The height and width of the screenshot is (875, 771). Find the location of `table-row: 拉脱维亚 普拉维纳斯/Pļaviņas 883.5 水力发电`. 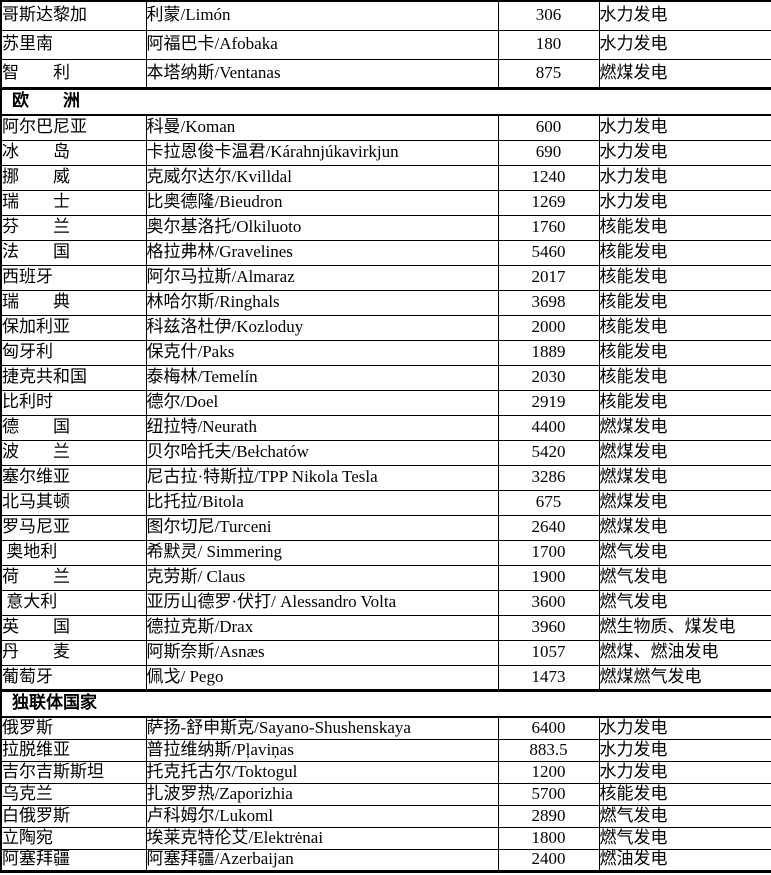

table-row: 拉脱维亚 普拉维纳斯/Pļaviņas 883.5 水力发电 is located at coordinates (385, 750).